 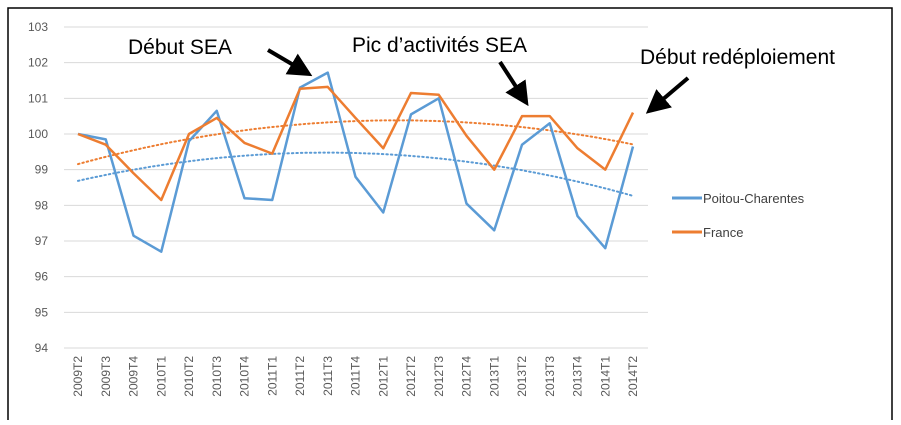 I want to click on y-tick-label: 95, so click(x=42, y=312).